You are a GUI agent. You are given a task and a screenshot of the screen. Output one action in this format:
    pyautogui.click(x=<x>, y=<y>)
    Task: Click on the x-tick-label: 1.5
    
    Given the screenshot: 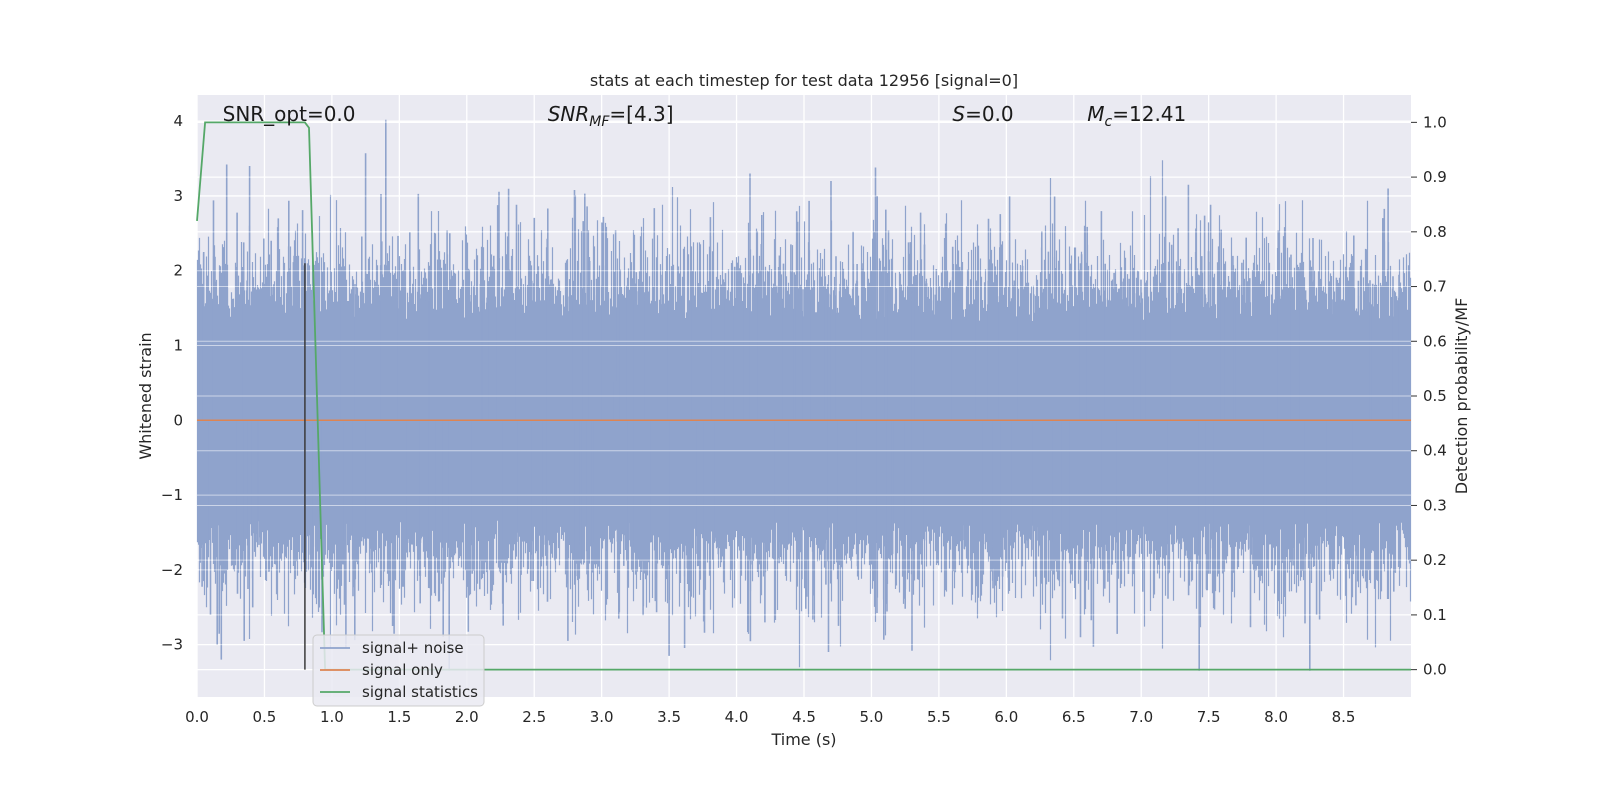 What is the action you would take?
    pyautogui.click(x=399, y=717)
    